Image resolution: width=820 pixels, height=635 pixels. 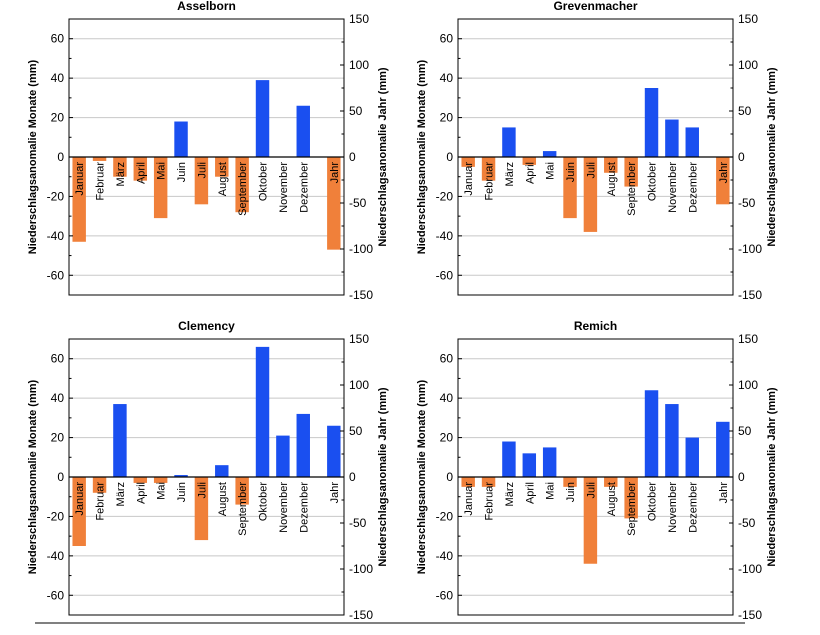 I want to click on chart-title: Remich, so click(x=595, y=326).